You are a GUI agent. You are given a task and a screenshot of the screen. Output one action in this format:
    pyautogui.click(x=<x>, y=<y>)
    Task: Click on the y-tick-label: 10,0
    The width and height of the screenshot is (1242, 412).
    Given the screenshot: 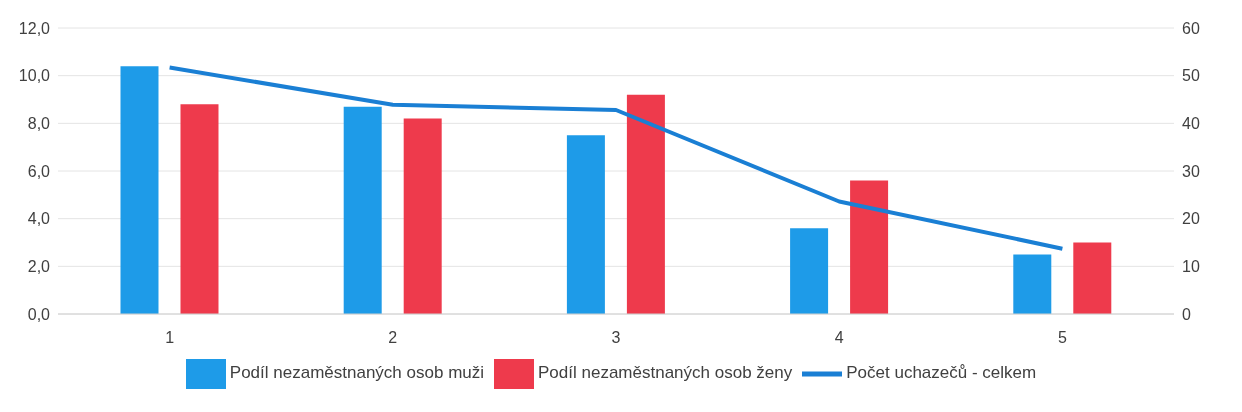 What is the action you would take?
    pyautogui.click(x=34, y=76)
    